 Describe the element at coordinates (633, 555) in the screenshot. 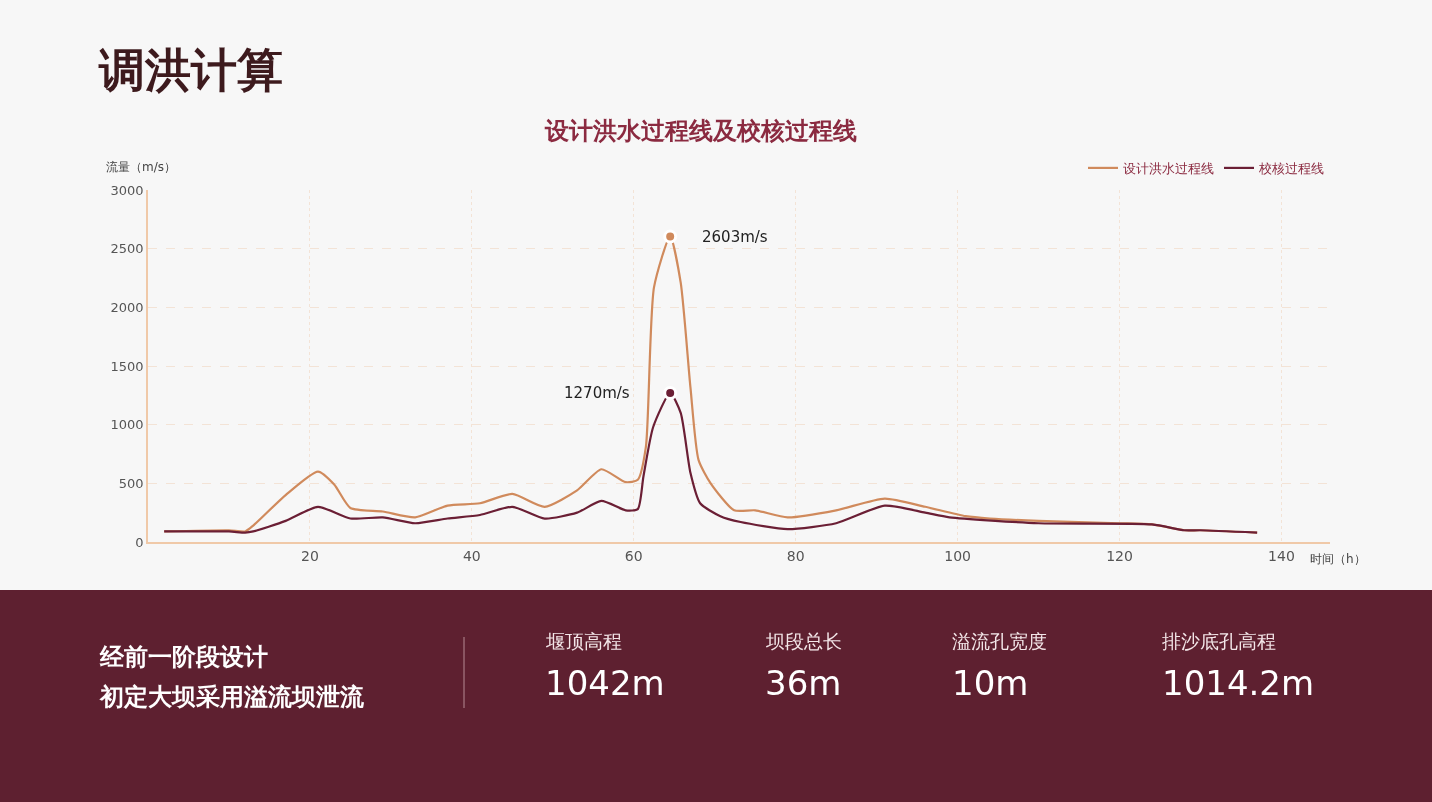

I see `x-tick-label: 60` at that location.